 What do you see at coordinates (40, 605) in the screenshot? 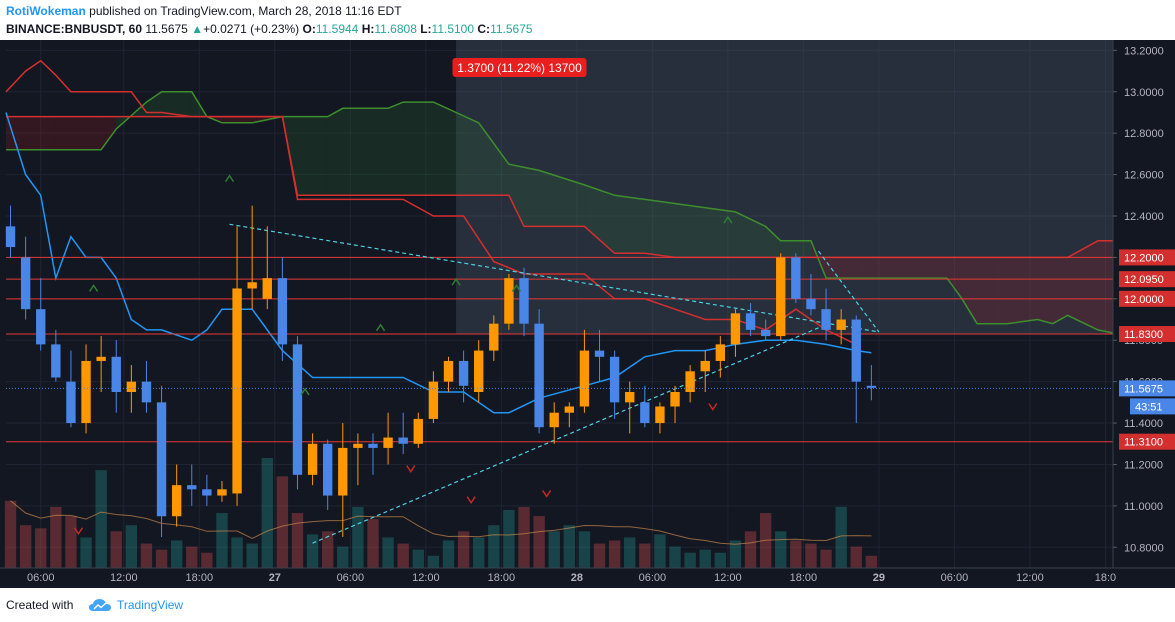
I see `created-with-text: Created with` at bounding box center [40, 605].